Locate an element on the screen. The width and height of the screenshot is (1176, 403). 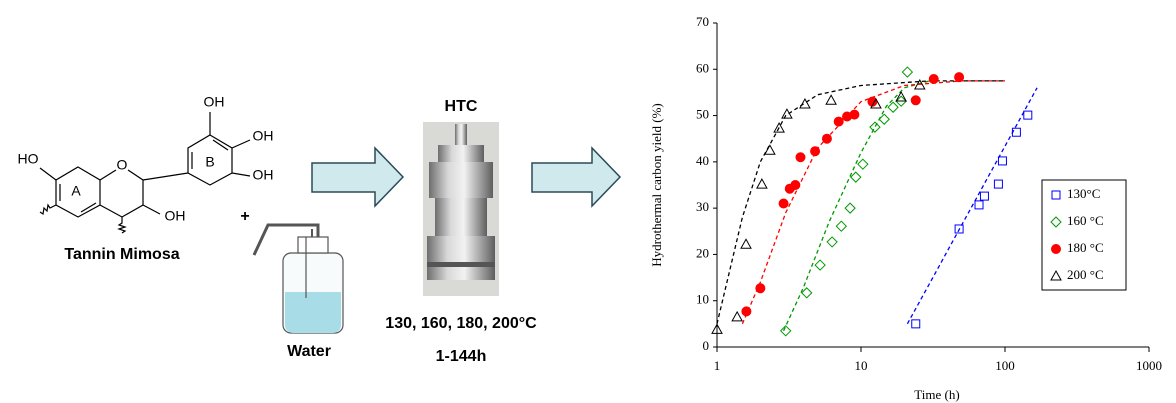
label: HO is located at coordinates (28, 159).